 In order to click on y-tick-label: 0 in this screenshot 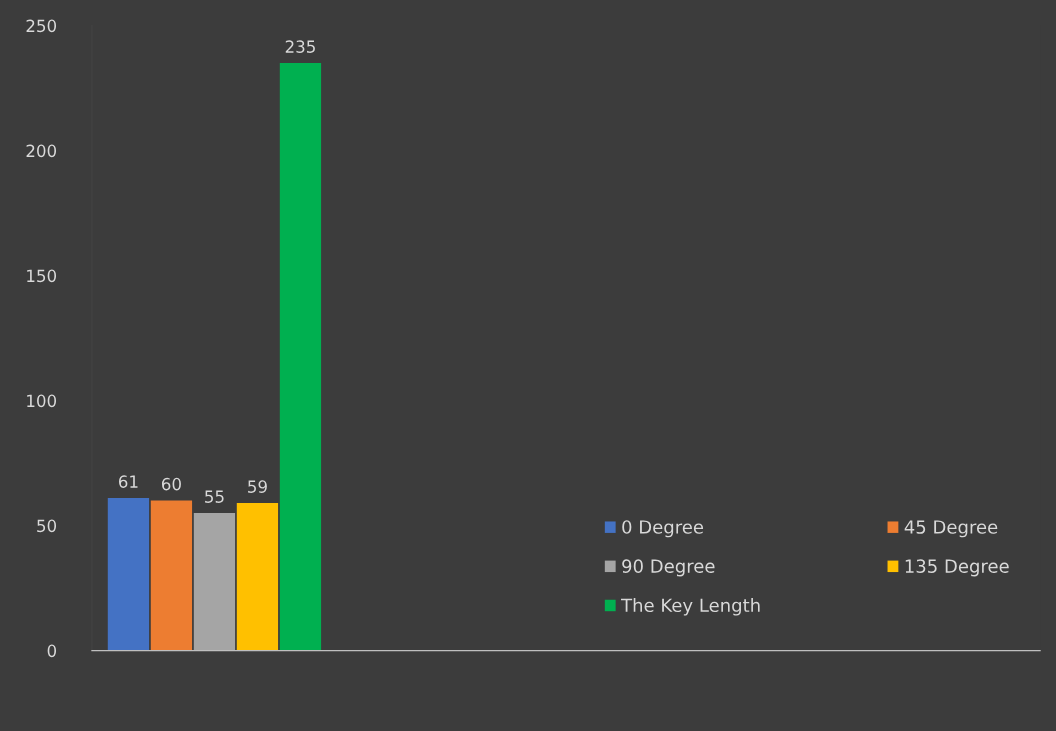, I will do `click(52, 651)`.